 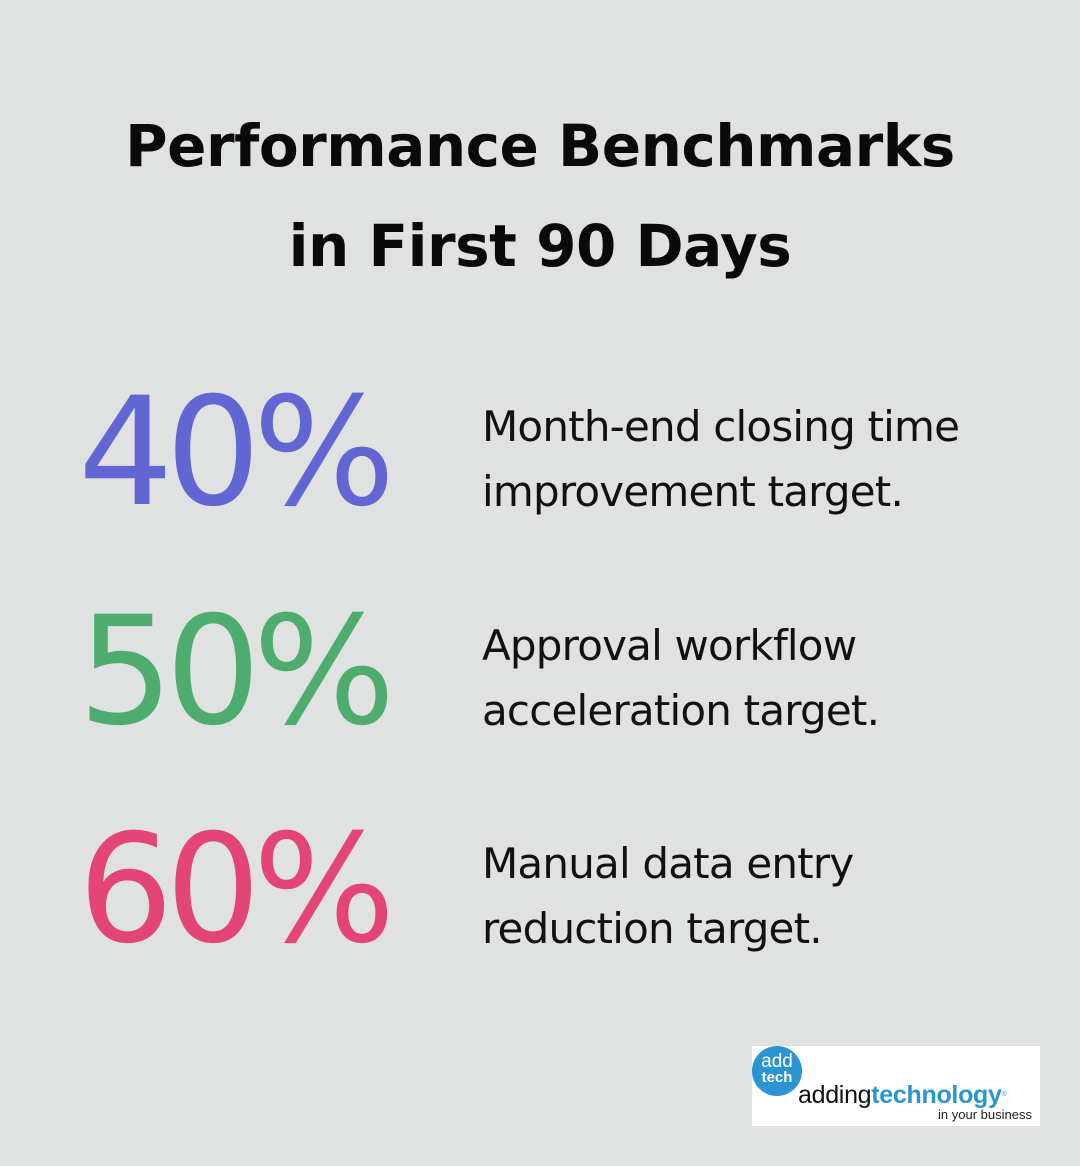 I want to click on title-line-1: Performance Benchmarks, so click(x=540, y=146).